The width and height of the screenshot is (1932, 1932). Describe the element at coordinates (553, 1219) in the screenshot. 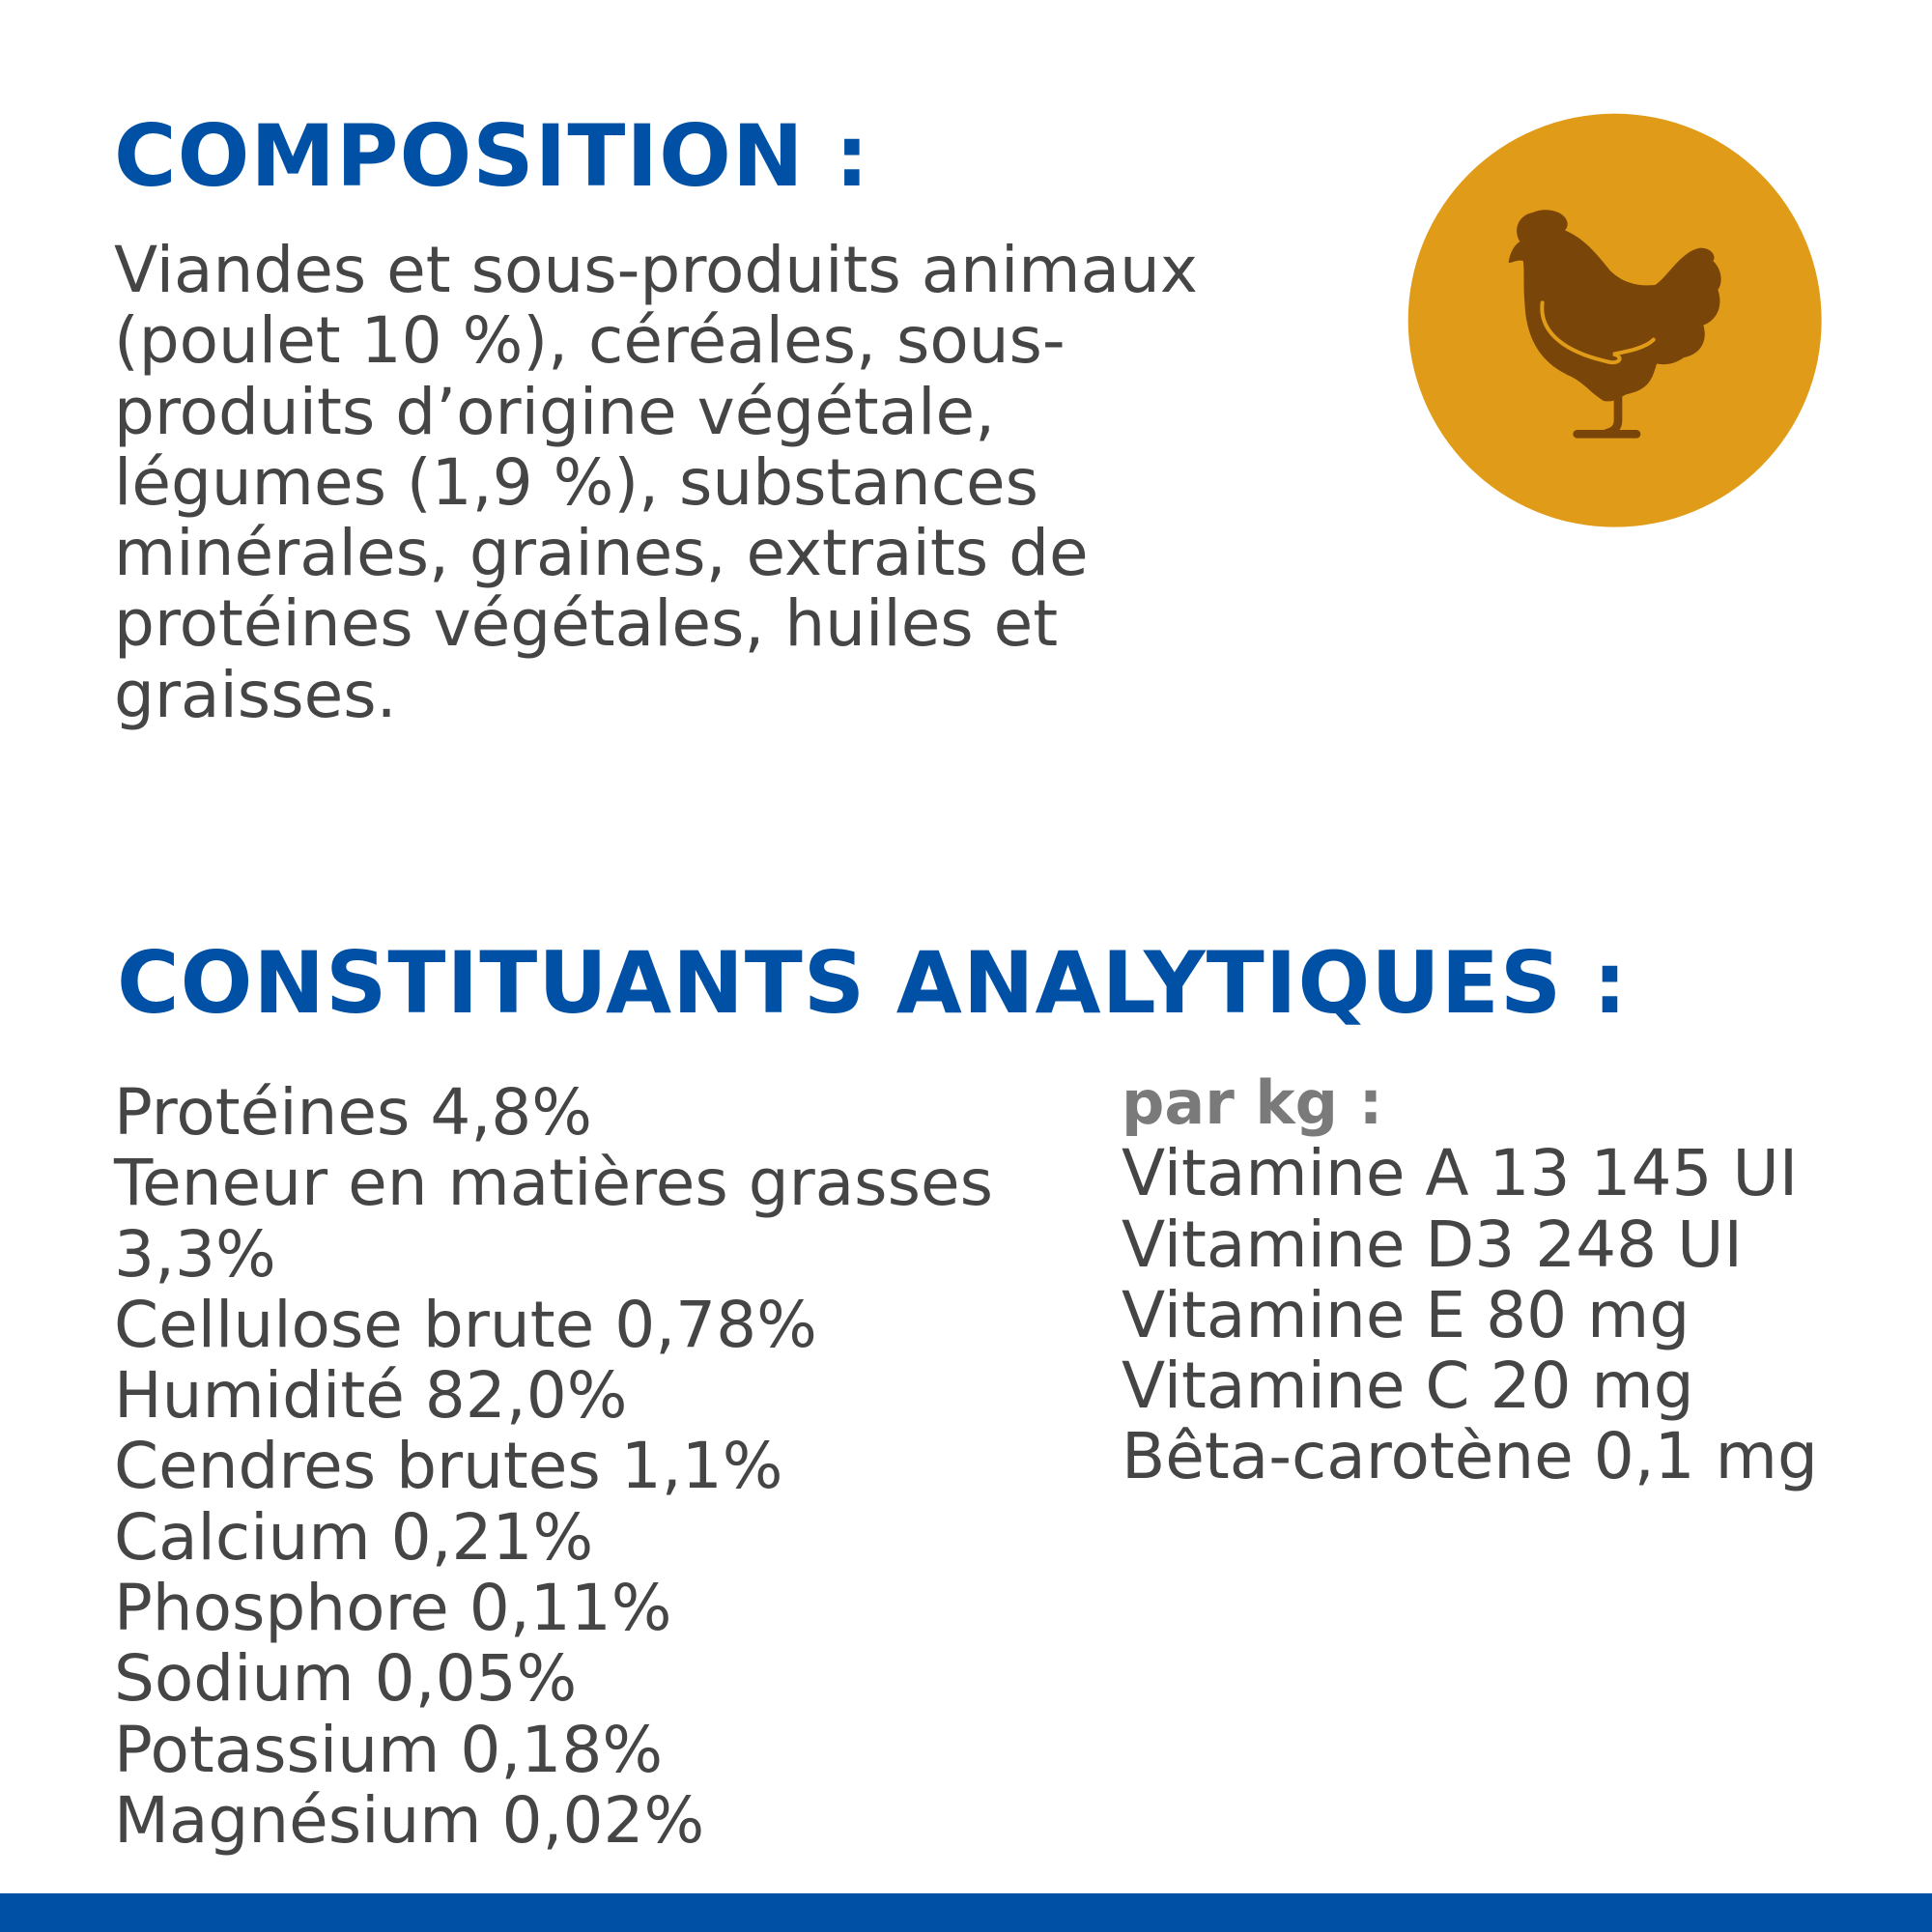

I see `list-item: Teneur en matières grasses 3,3%` at that location.